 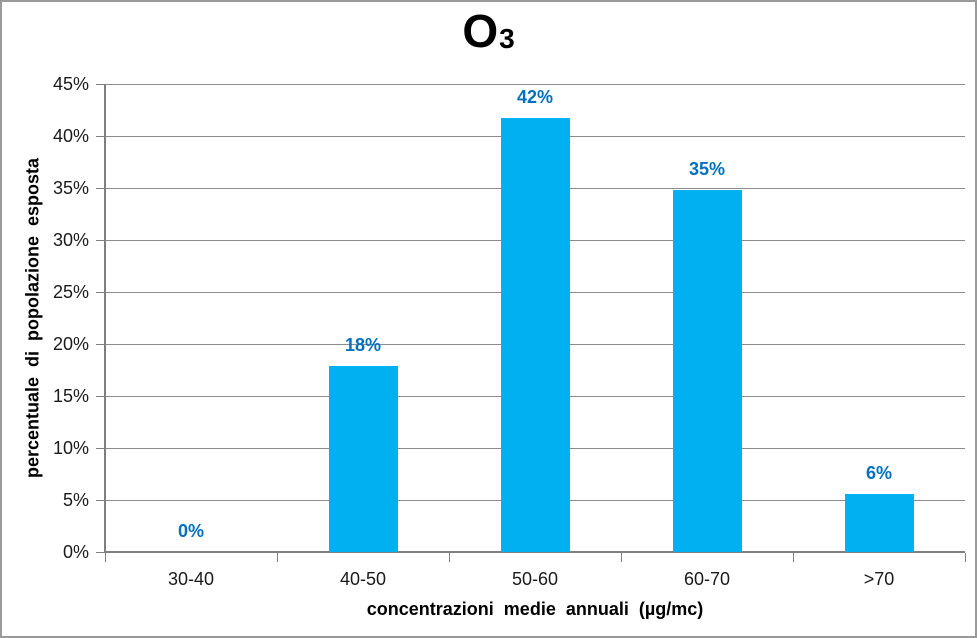 I want to click on x-axis-line, so click(x=535, y=552).